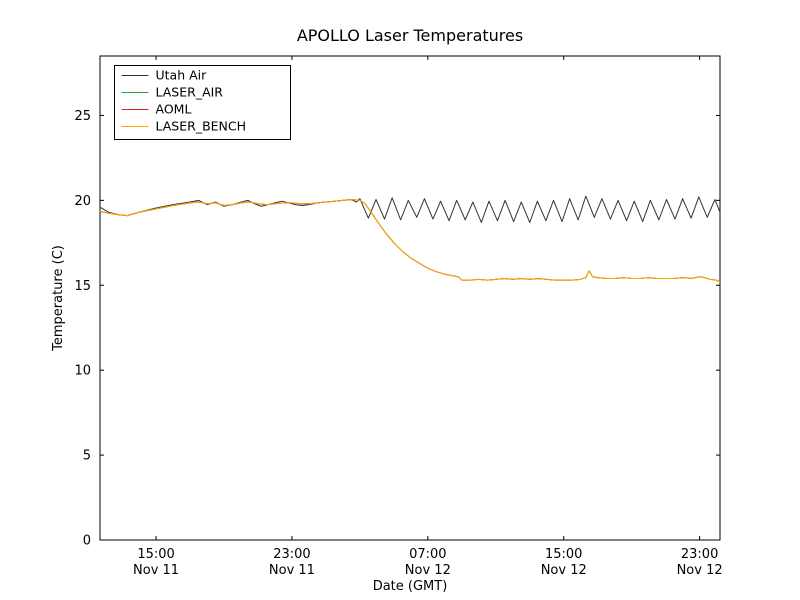  What do you see at coordinates (82, 286) in the screenshot?
I see `y-tick-label: 15` at bounding box center [82, 286].